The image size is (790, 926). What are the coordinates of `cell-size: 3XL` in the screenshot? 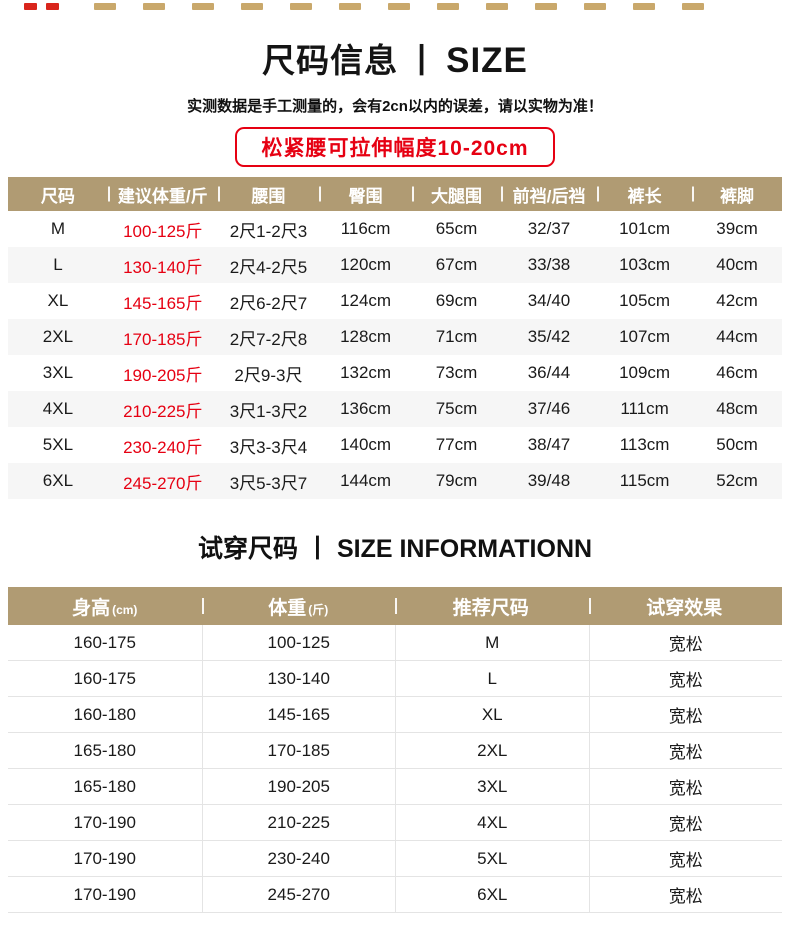 It's located at (492, 786).